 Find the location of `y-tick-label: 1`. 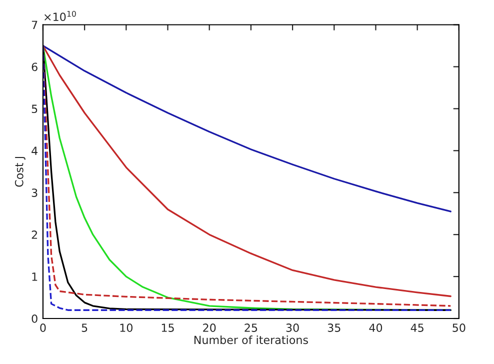

y-tick-label: 1 is located at coordinates (35, 276).